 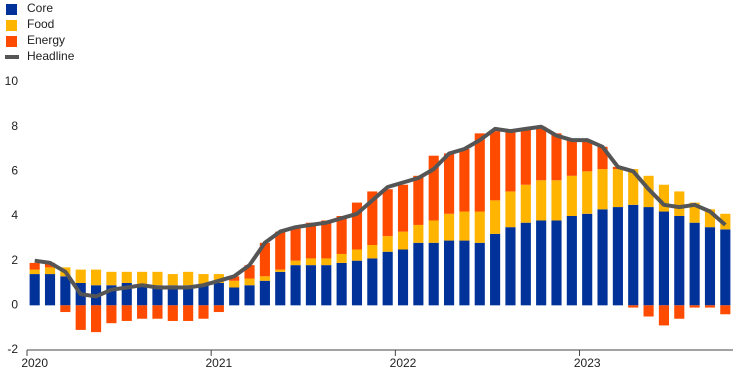 What do you see at coordinates (587, 363) in the screenshot?
I see `x-tick-label: 2023` at bounding box center [587, 363].